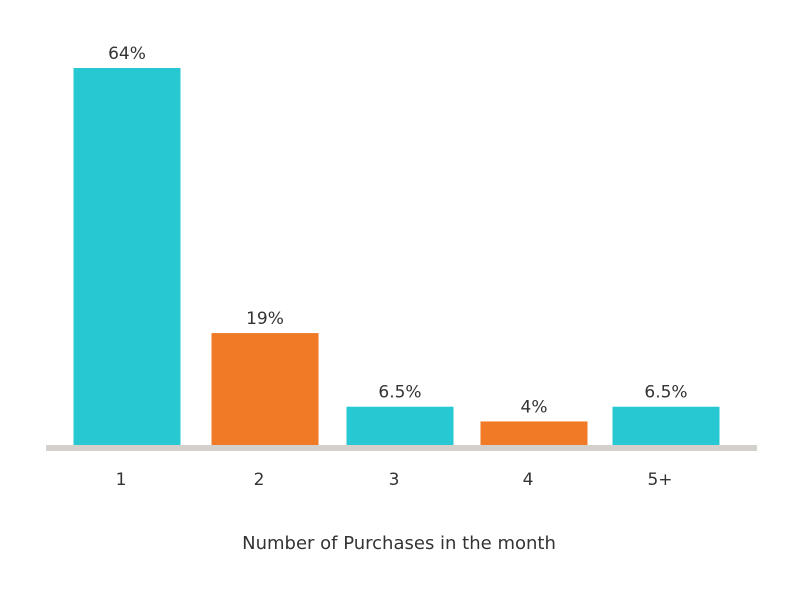 Image resolution: width=785 pixels, height=592 pixels. I want to click on x-tick-labels-group: 1 2 3 4 5+, so click(394, 480).